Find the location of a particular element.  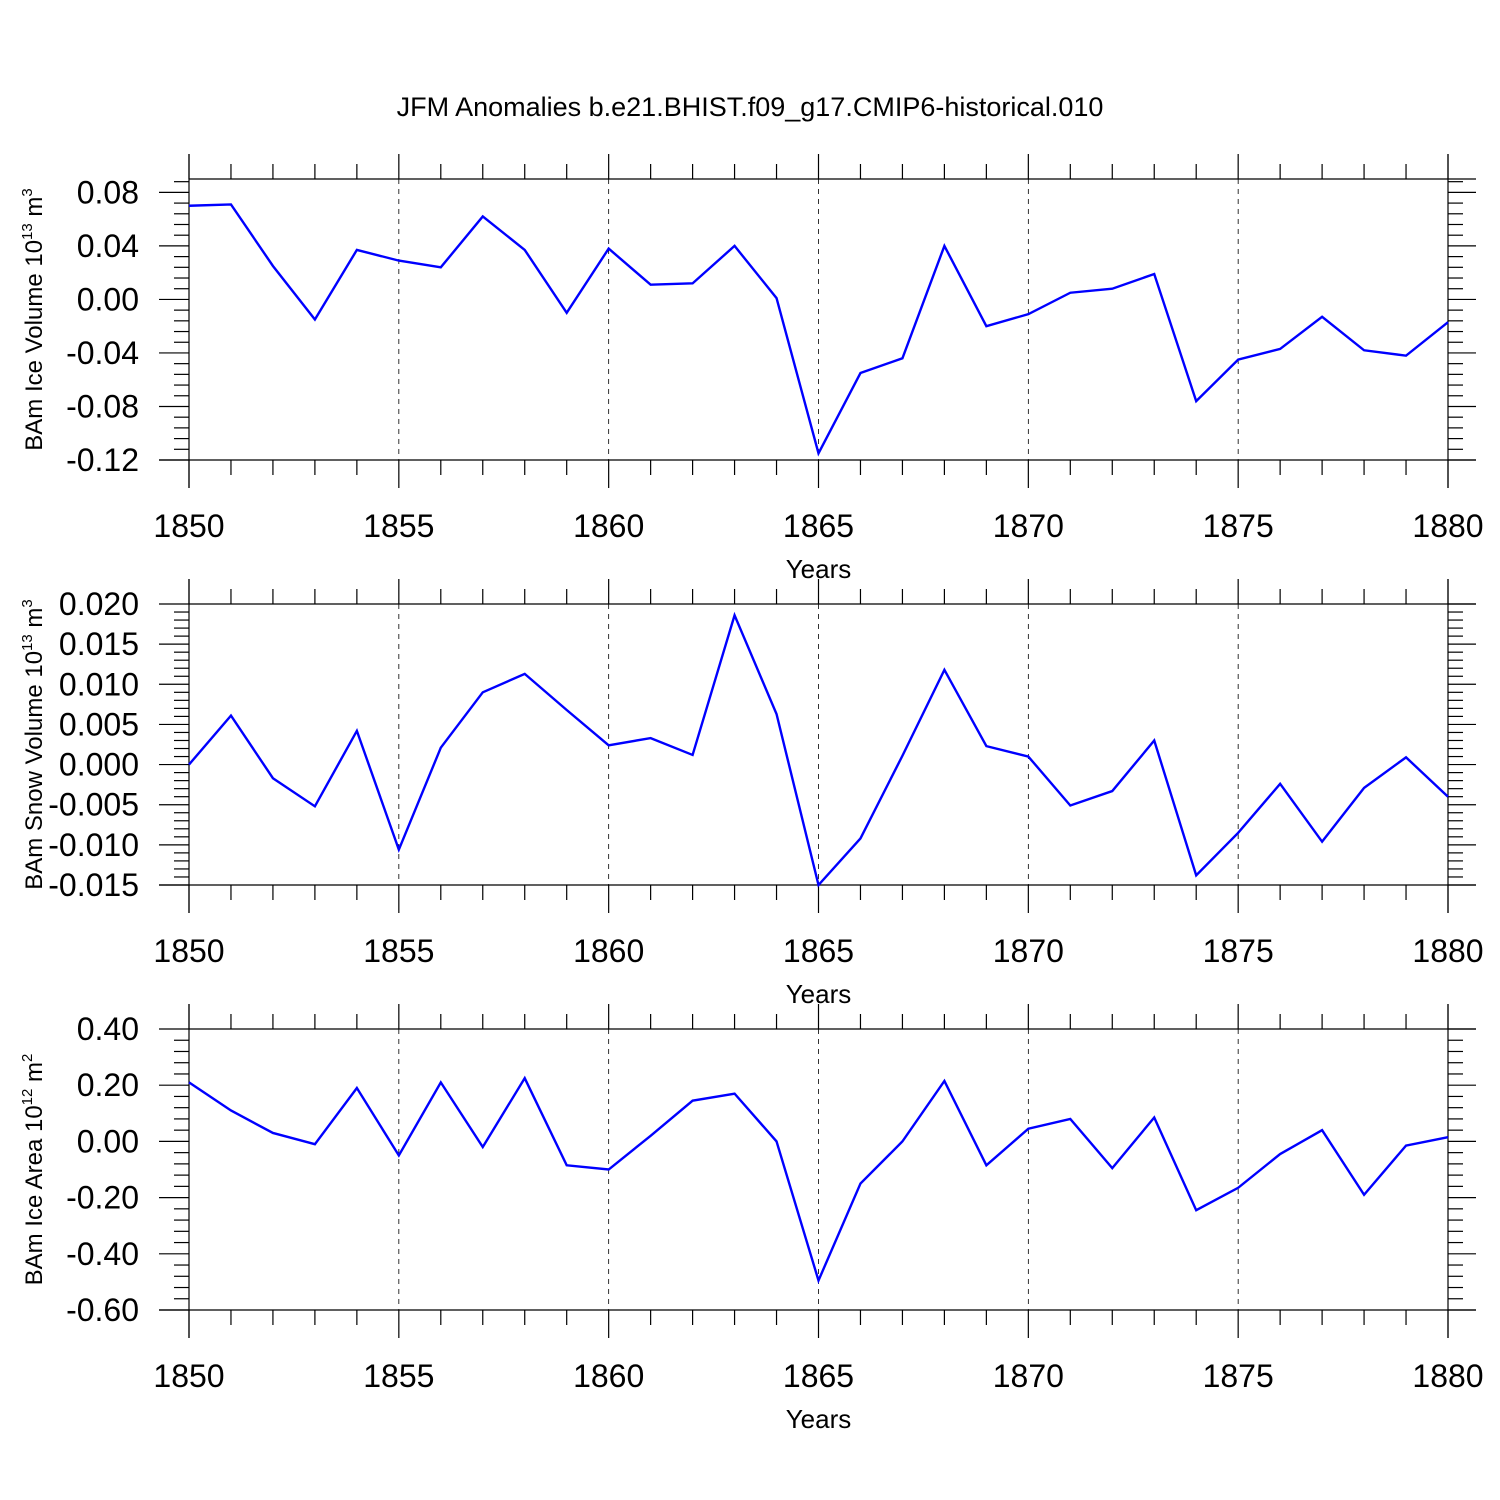

y-tick-label: 0.010 is located at coordinates (99, 684).